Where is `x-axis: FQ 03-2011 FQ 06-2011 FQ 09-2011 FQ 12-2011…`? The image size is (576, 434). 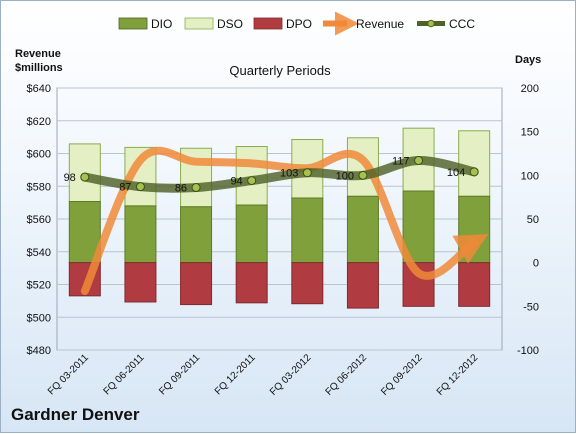
x-axis: FQ 03-2011 FQ 06-2011 FQ 09-2011 FQ 12-2011… is located at coordinates (263, 375).